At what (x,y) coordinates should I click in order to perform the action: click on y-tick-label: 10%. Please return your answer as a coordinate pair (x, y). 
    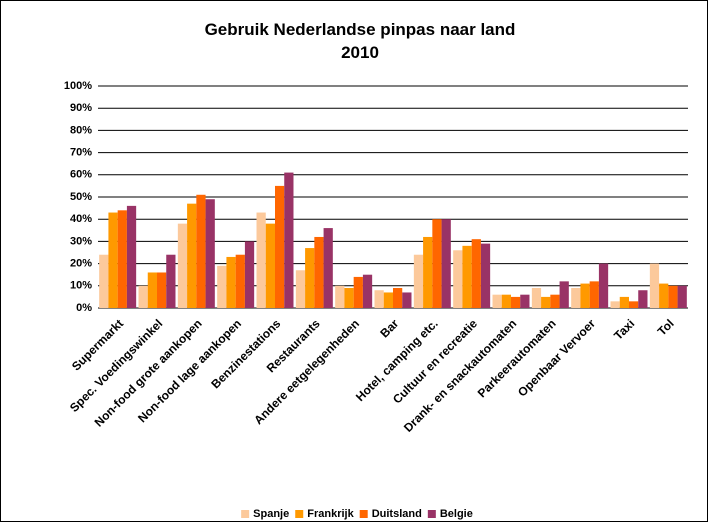
    Looking at the image, I should click on (81, 286).